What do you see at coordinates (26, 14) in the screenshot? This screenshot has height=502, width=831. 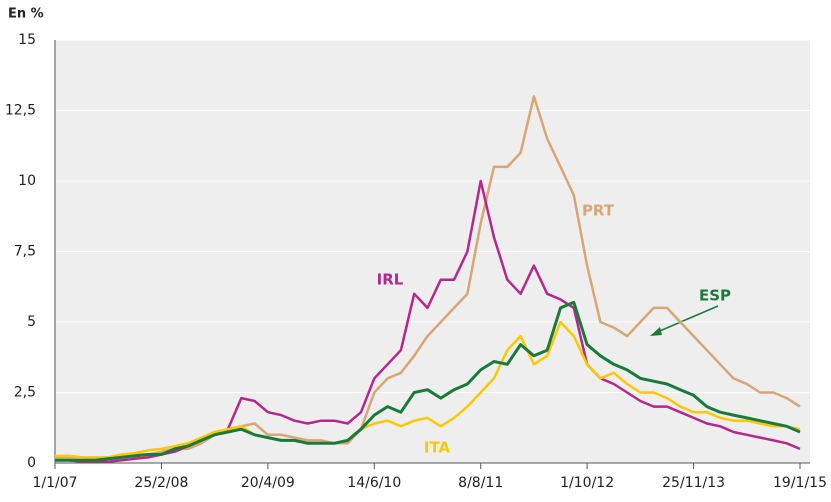 I see `y-axis-label: En %` at bounding box center [26, 14].